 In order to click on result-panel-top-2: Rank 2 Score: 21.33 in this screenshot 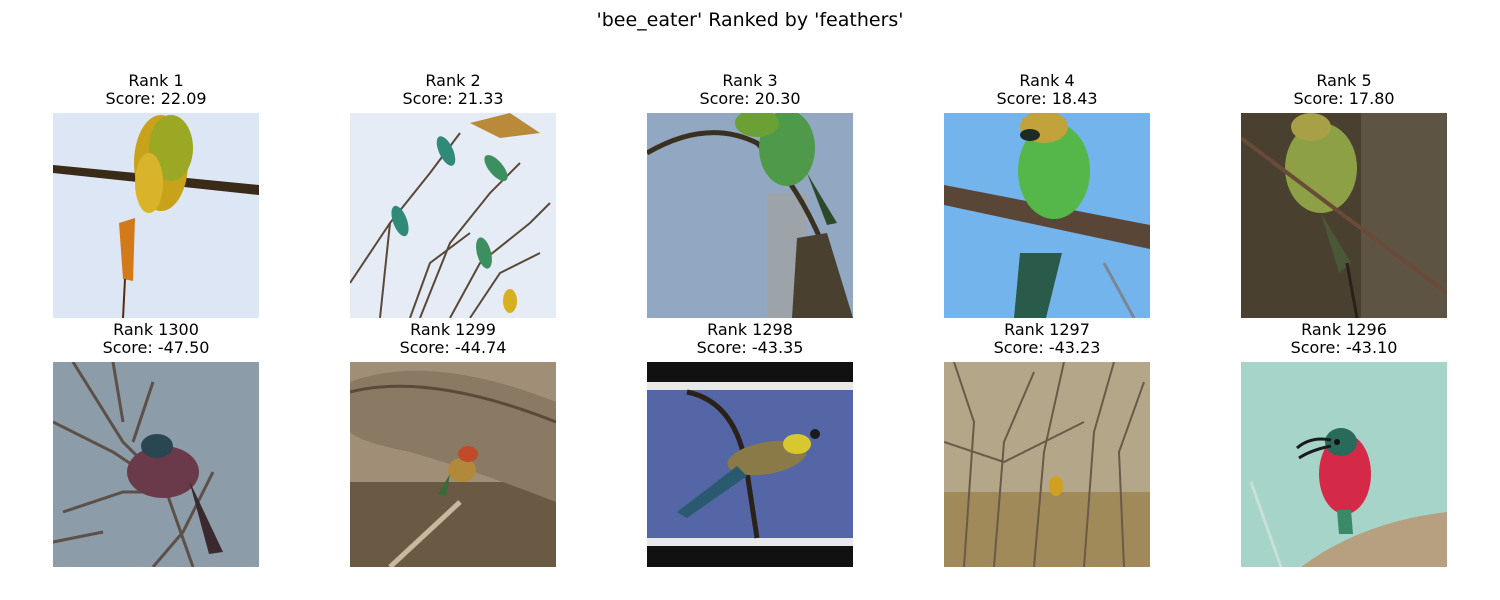, I will do `click(453, 195)`.